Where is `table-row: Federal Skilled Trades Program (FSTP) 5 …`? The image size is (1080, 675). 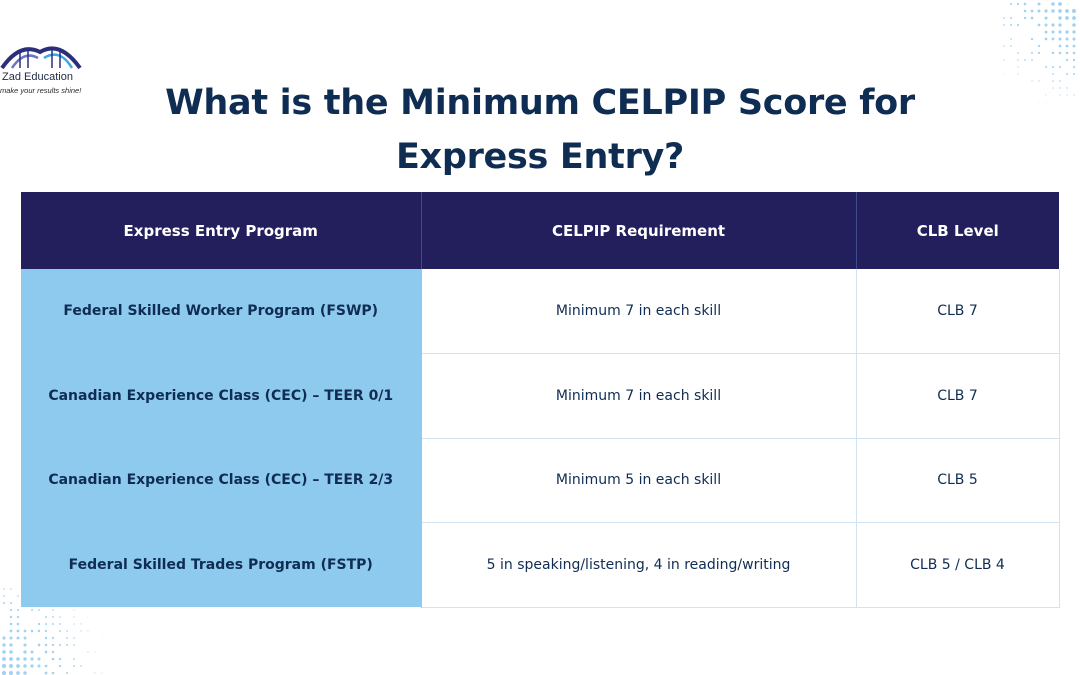
table-row: Federal Skilled Trades Program (FSTP) 5 … is located at coordinates (540, 565).